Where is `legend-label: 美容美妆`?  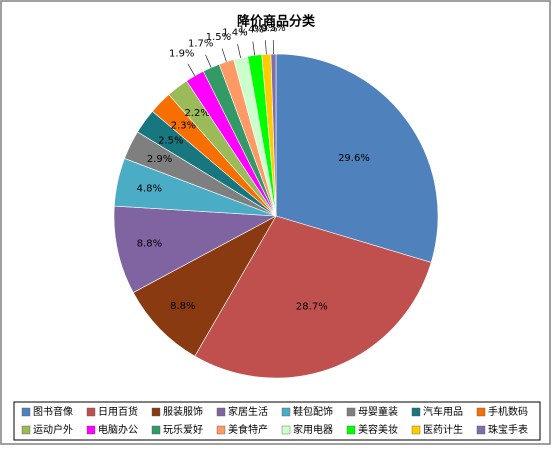 legend-label: 美容美妆 is located at coordinates (378, 429).